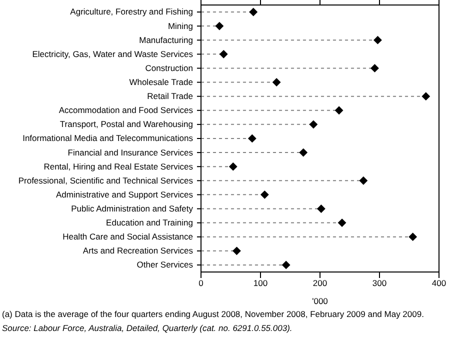 Image resolution: width=454 pixels, height=340 pixels. Describe the element at coordinates (213, 314) in the screenshot. I see `text: (a) Data is the average of the four quarters ending August 2008, November 2008, February 2009 and May 2009.` at that location.